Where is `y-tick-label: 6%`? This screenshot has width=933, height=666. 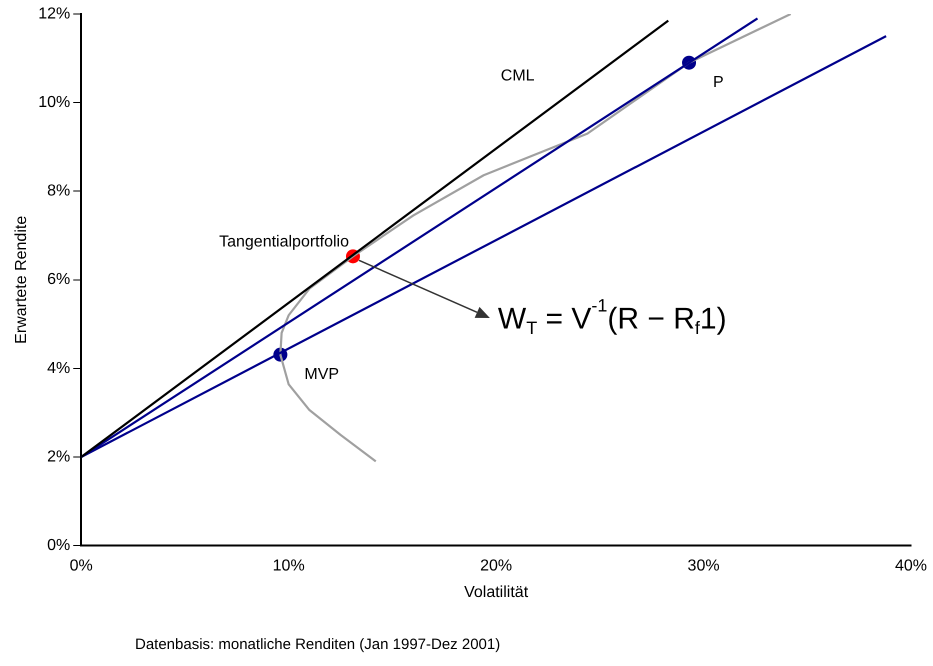
y-tick-label: 6% is located at coordinates (58, 279).